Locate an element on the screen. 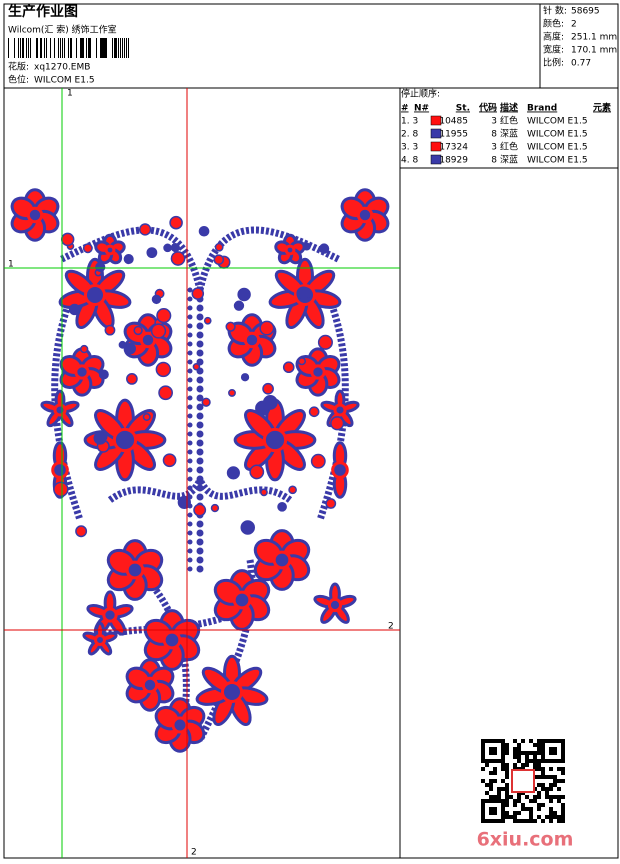 This screenshot has width=620, height=864. description: 红色 is located at coordinates (509, 121).